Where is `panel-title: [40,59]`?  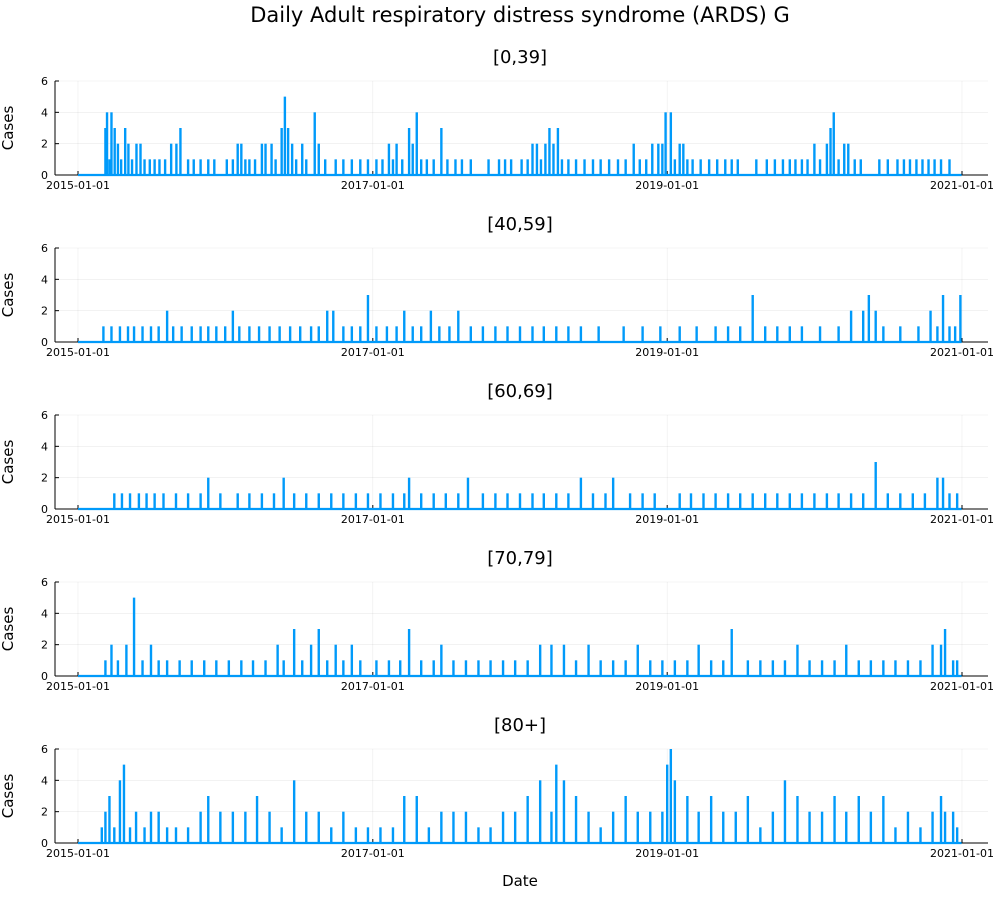
panel-title: [40,59] is located at coordinates (520, 224).